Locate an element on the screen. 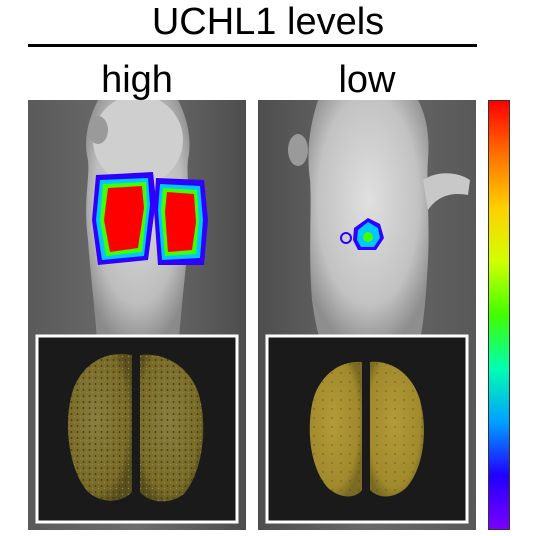  figure-title: UCHL1 levels is located at coordinates (268, 22).